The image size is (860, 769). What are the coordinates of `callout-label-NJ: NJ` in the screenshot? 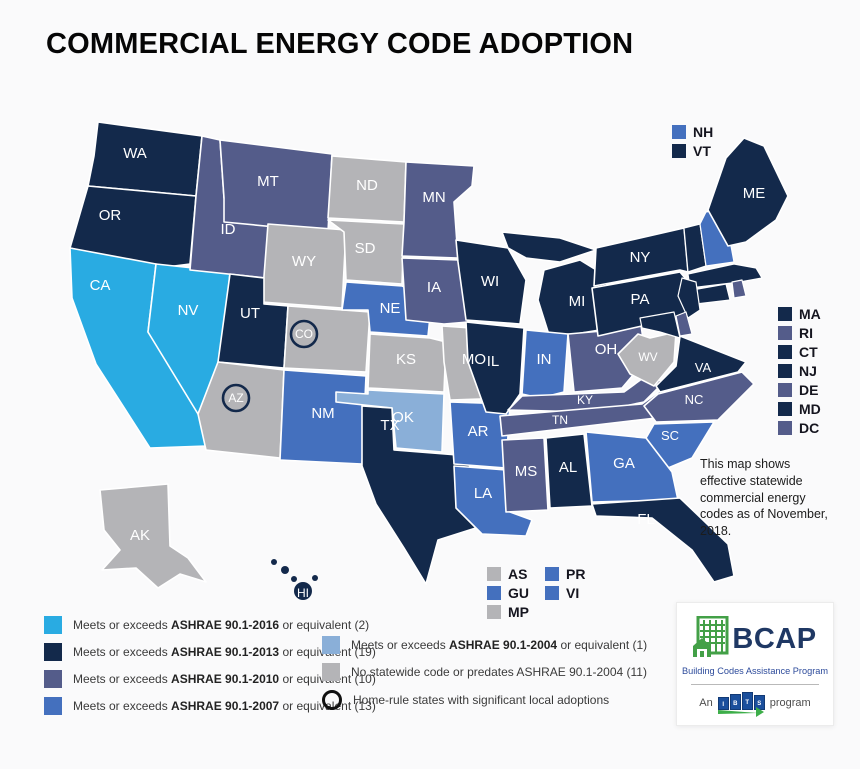 It's located at (808, 370).